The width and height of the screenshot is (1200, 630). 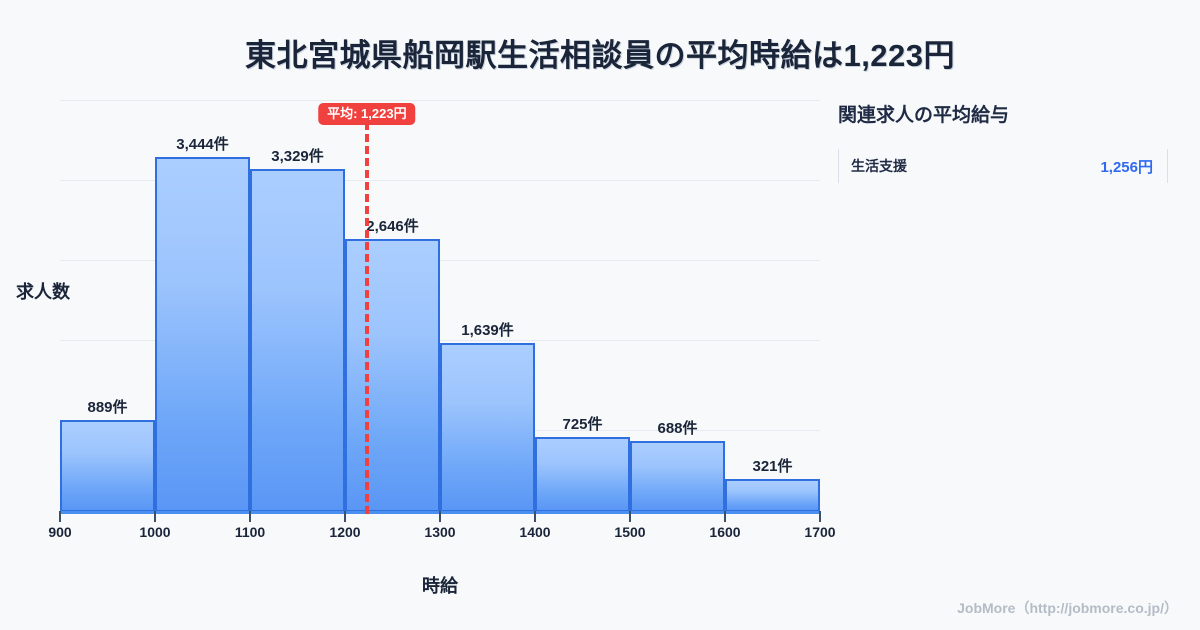 What do you see at coordinates (1067, 608) in the screenshot?
I see `footer-credit: JobMore（http://jobmore.co.jp/）` at bounding box center [1067, 608].